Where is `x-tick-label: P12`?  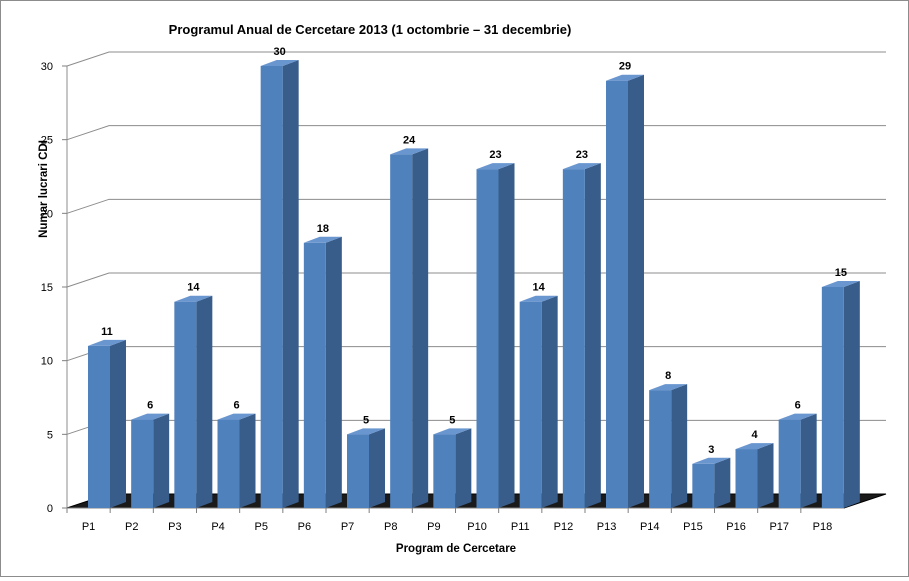 x-tick-label: P12 is located at coordinates (564, 527).